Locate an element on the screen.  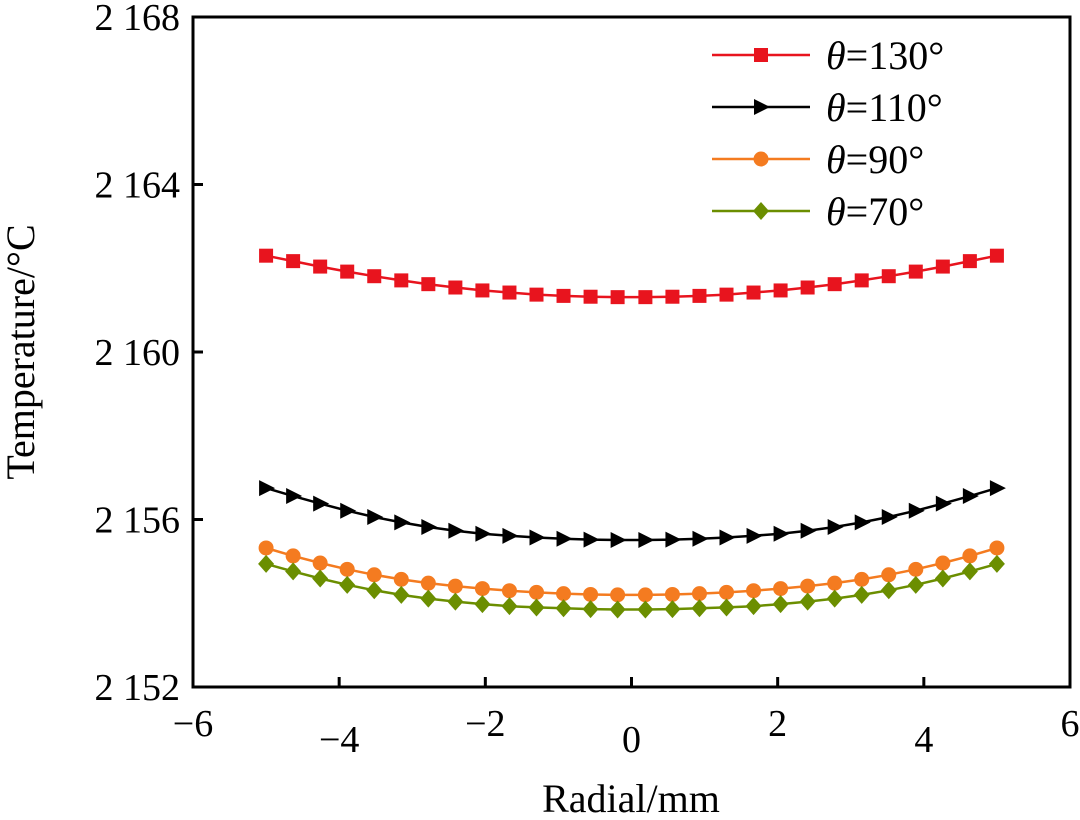
legend-value: =110° is located at coordinates (894, 107).